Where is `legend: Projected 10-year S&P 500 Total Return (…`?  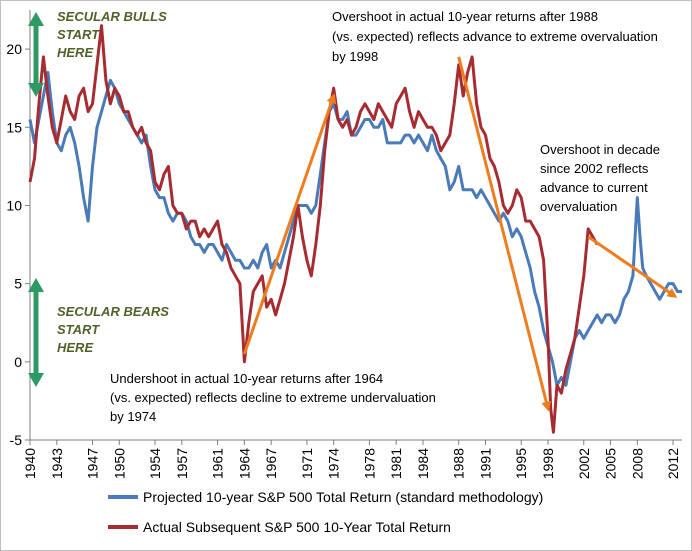
legend: Projected 10-year S&P 500 Total Return (… is located at coordinates (325, 512).